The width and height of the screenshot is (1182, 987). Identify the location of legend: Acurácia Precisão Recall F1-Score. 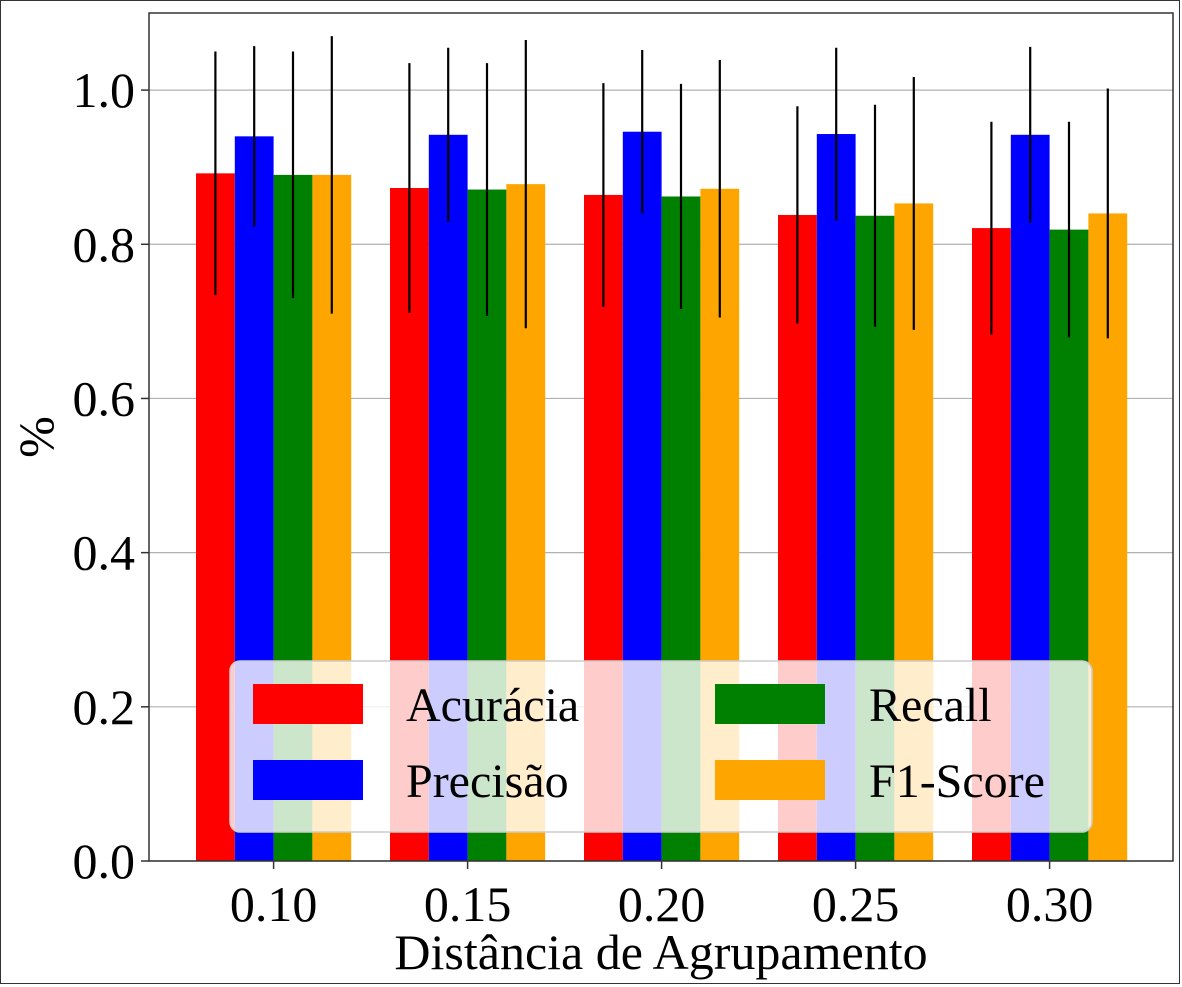
(661, 746).